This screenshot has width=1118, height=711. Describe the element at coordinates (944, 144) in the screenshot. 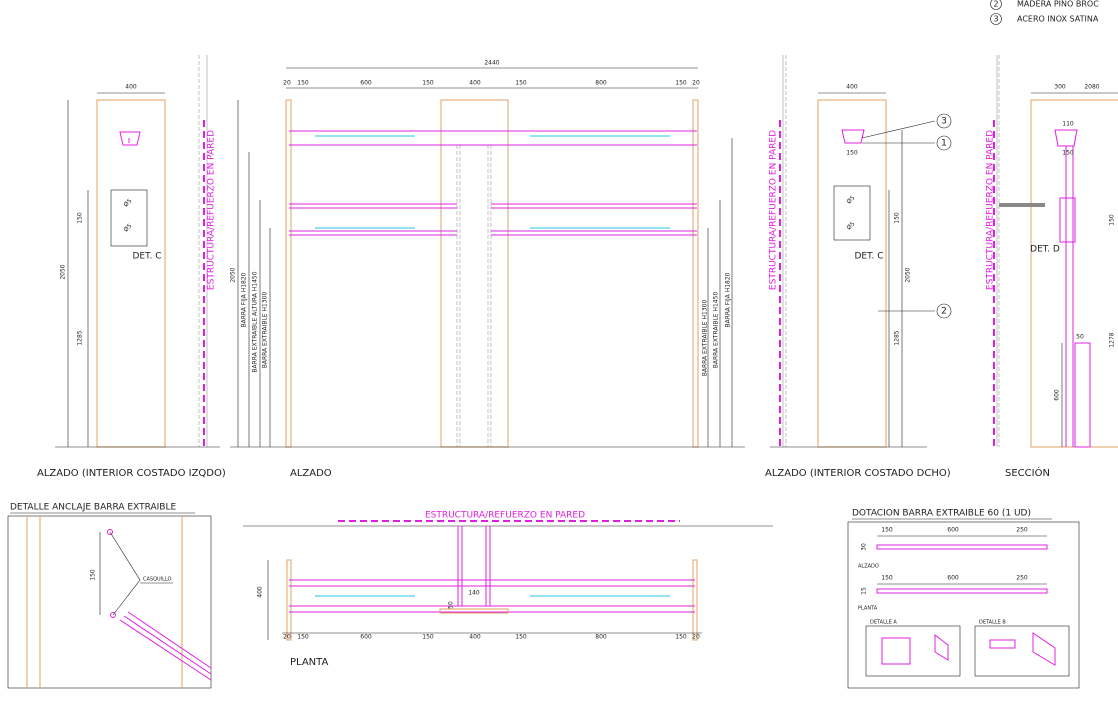

I see `callout: 1` at that location.